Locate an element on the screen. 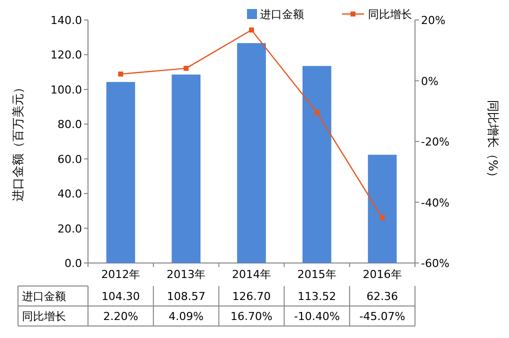 This screenshot has width=509, height=338. x-tick-label: 2012年 is located at coordinates (120, 274).